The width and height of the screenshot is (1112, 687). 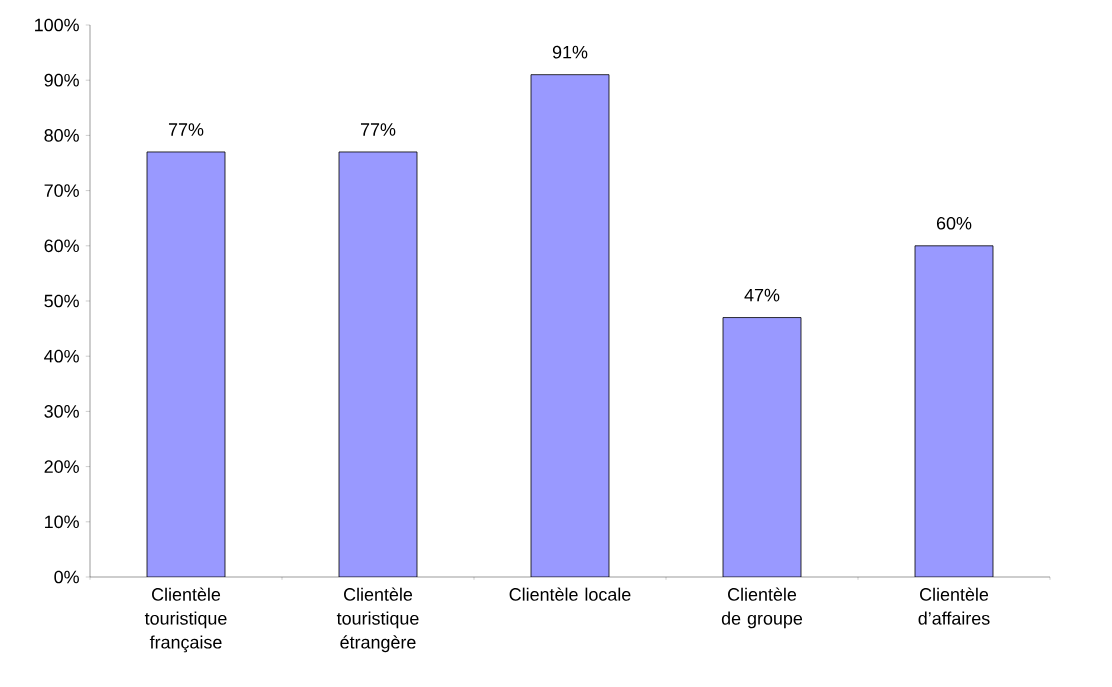 I want to click on x-tick-label: Clientèle d’affaires, so click(x=954, y=606).